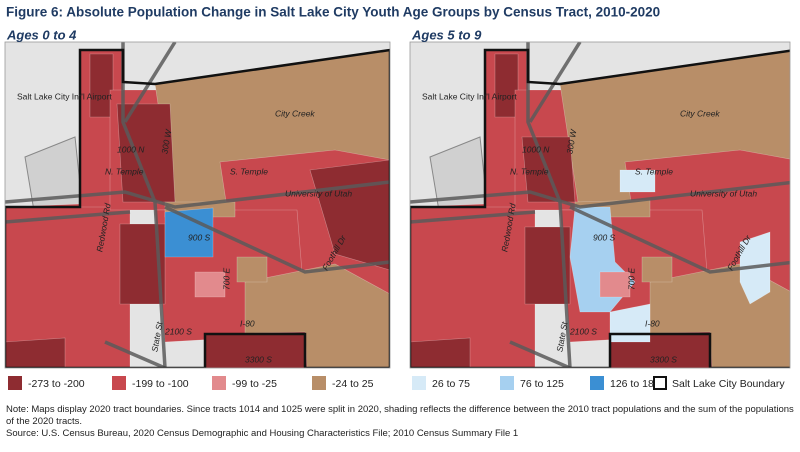  What do you see at coordinates (660, 383) in the screenshot?
I see `legend-boundary-swatch` at bounding box center [660, 383].